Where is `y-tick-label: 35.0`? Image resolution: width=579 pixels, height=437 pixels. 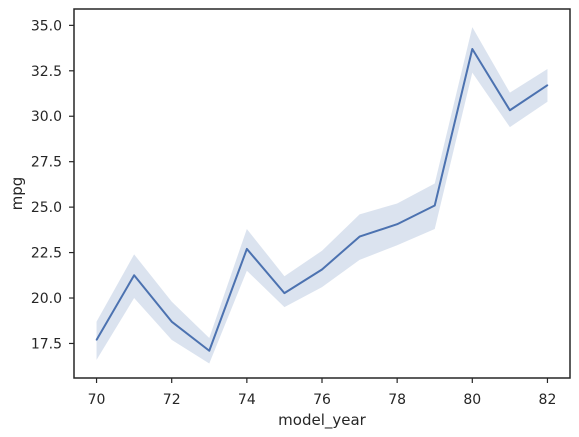 y-tick-label: 35.0 is located at coordinates (46, 26).